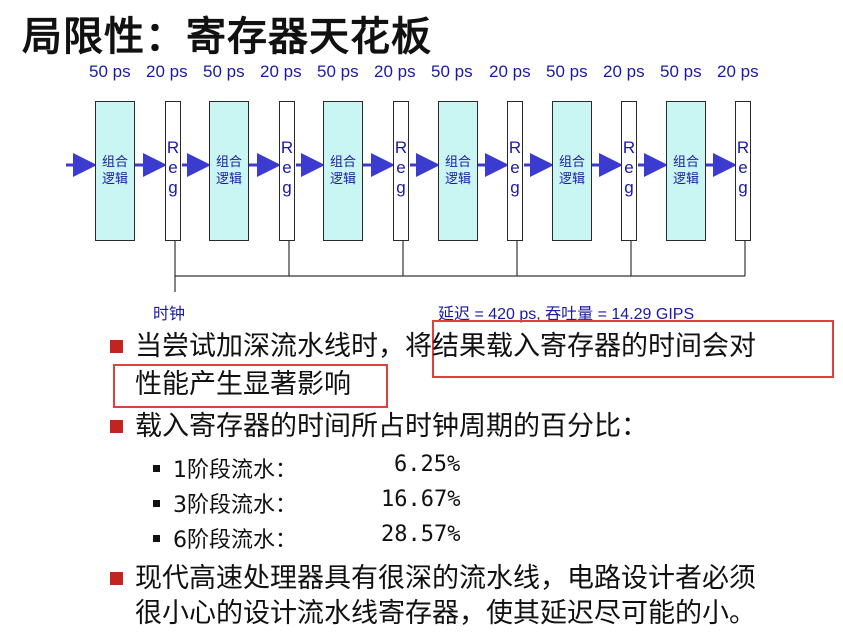  I want to click on latency-throughput-label: 延迟 = 420 ps, 吞吐量 = 14.29 GIPS, so click(566, 314).